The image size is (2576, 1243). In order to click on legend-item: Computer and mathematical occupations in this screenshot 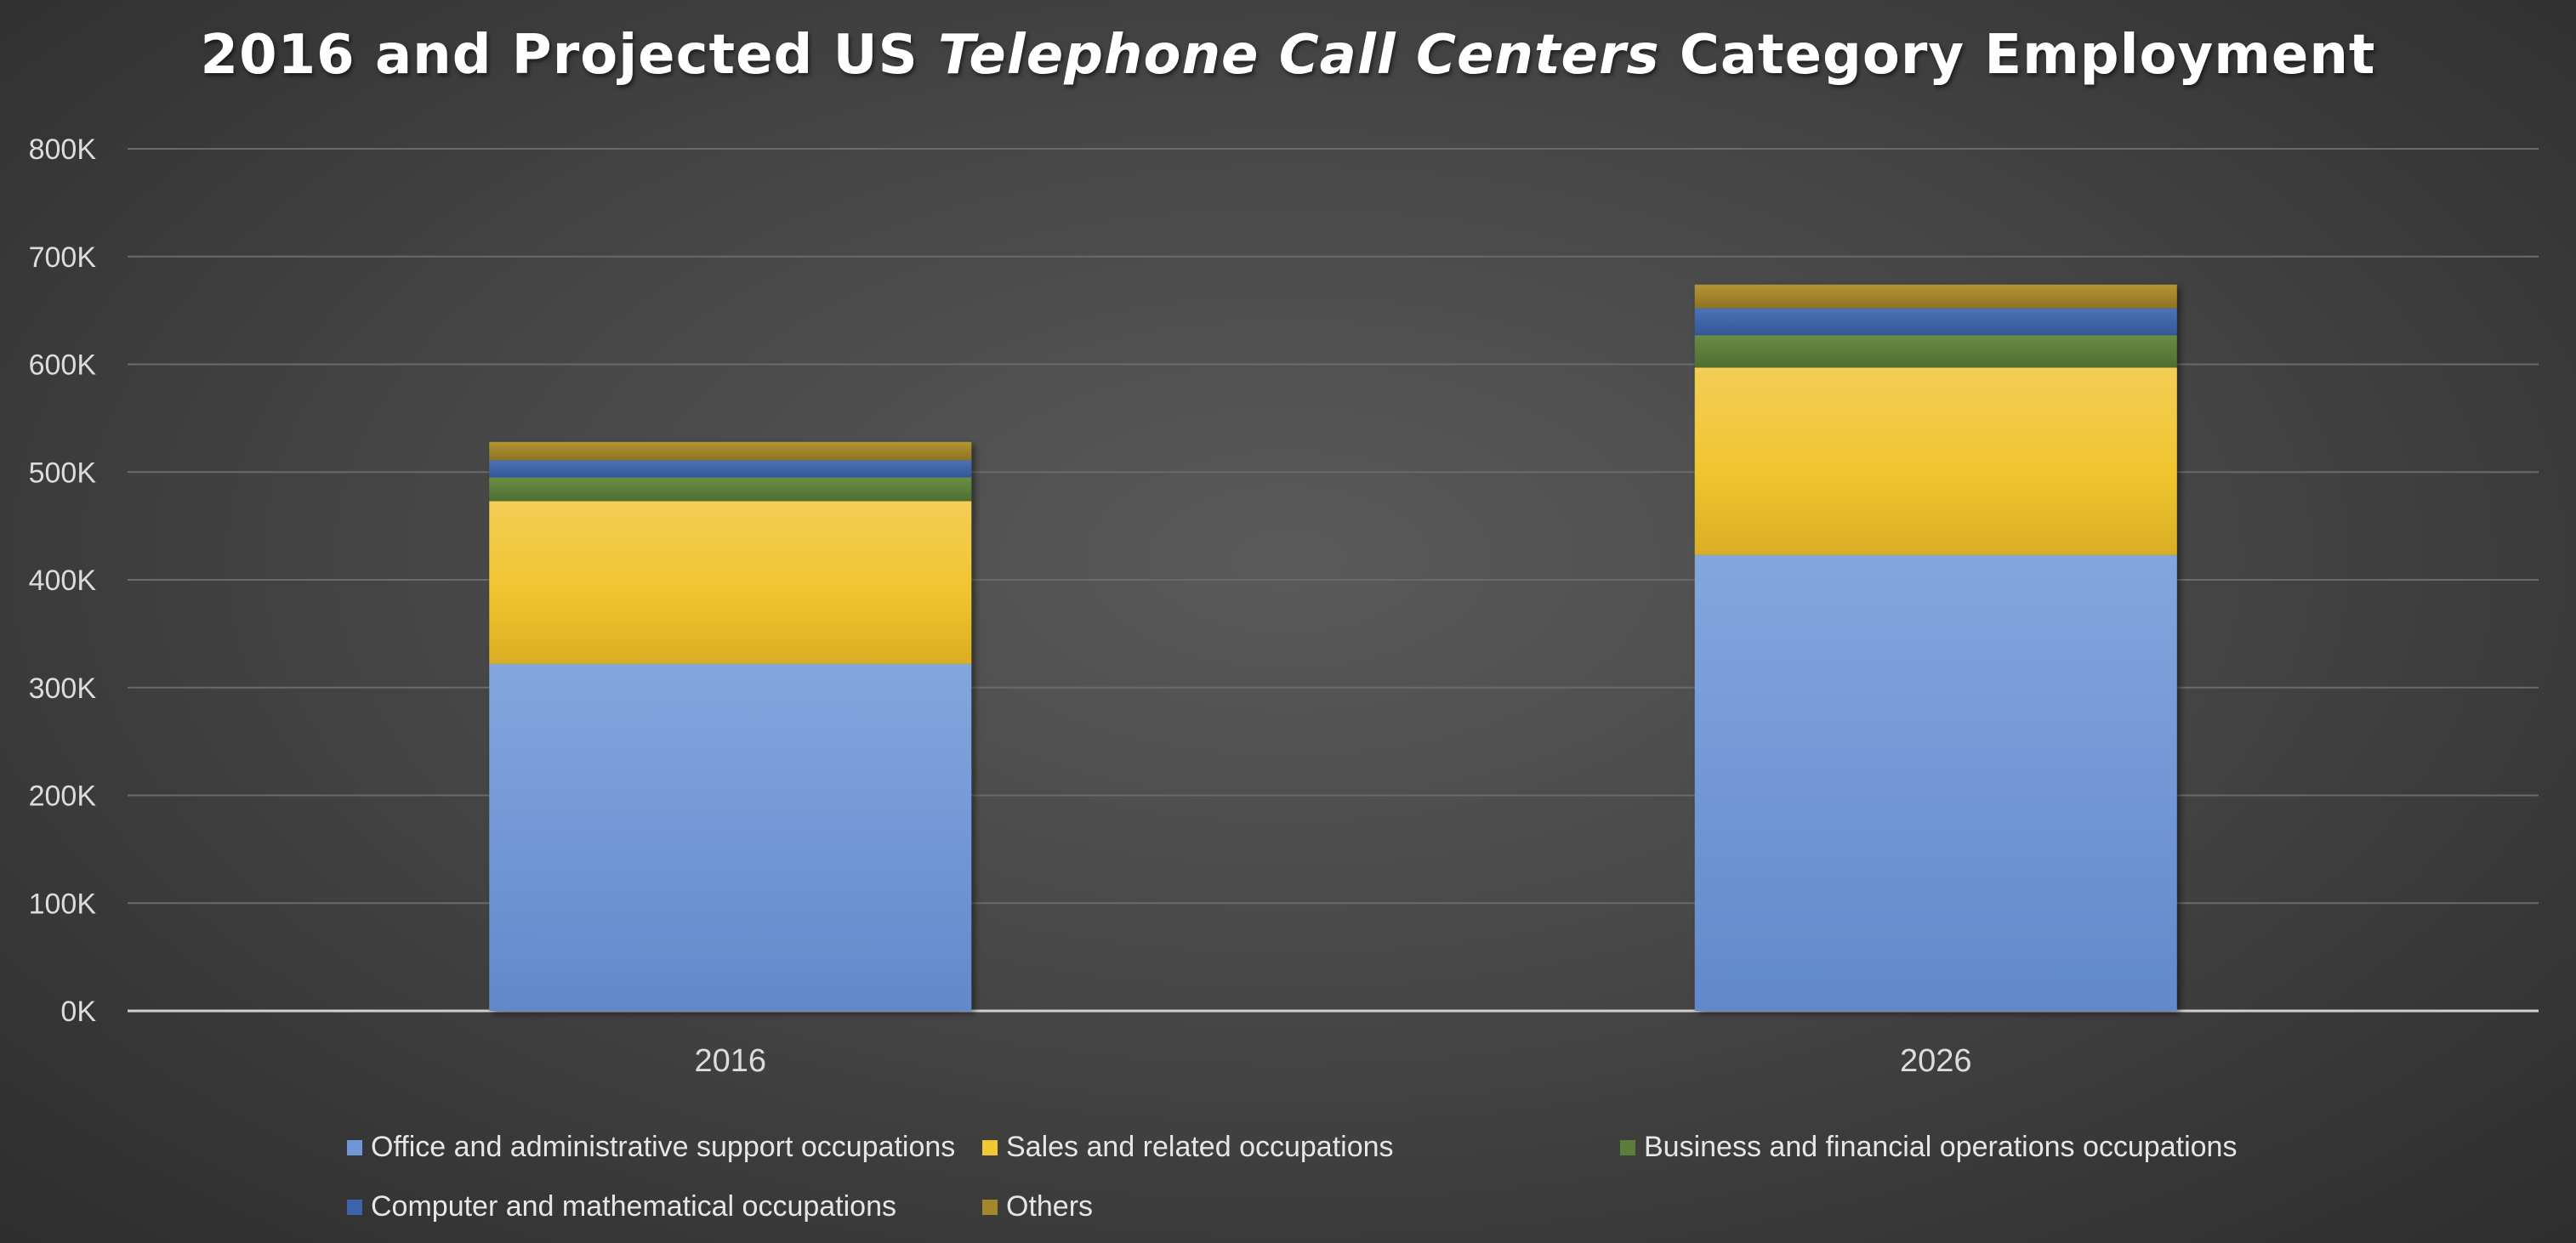, I will do `click(621, 1207)`.